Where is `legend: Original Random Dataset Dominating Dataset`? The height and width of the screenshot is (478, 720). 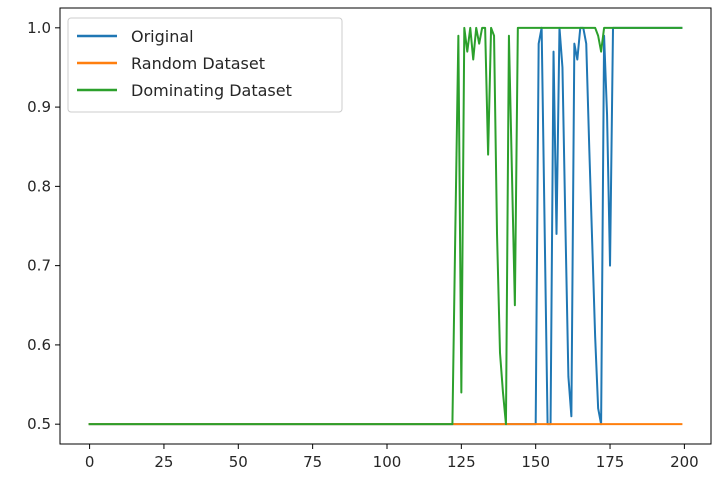
legend: Original Random Dataset Dominating Dataset is located at coordinates (205, 65).